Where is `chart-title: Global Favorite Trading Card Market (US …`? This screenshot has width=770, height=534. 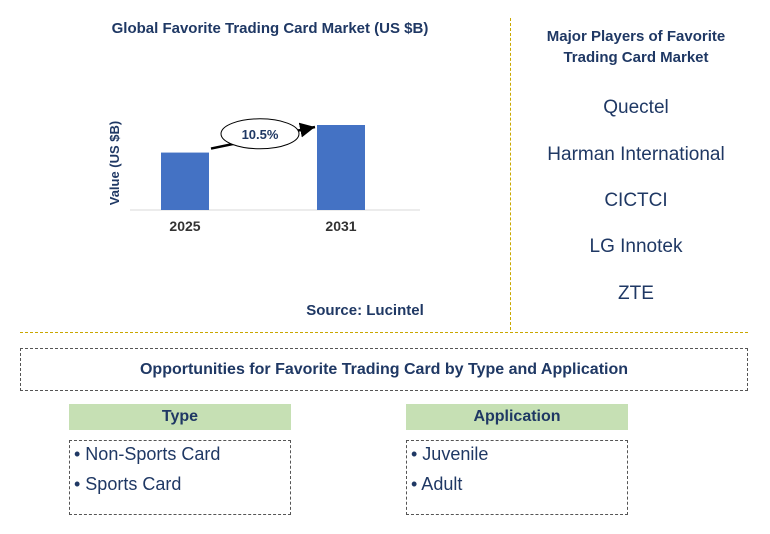
chart-title: Global Favorite Trading Card Market (US … is located at coordinates (270, 28).